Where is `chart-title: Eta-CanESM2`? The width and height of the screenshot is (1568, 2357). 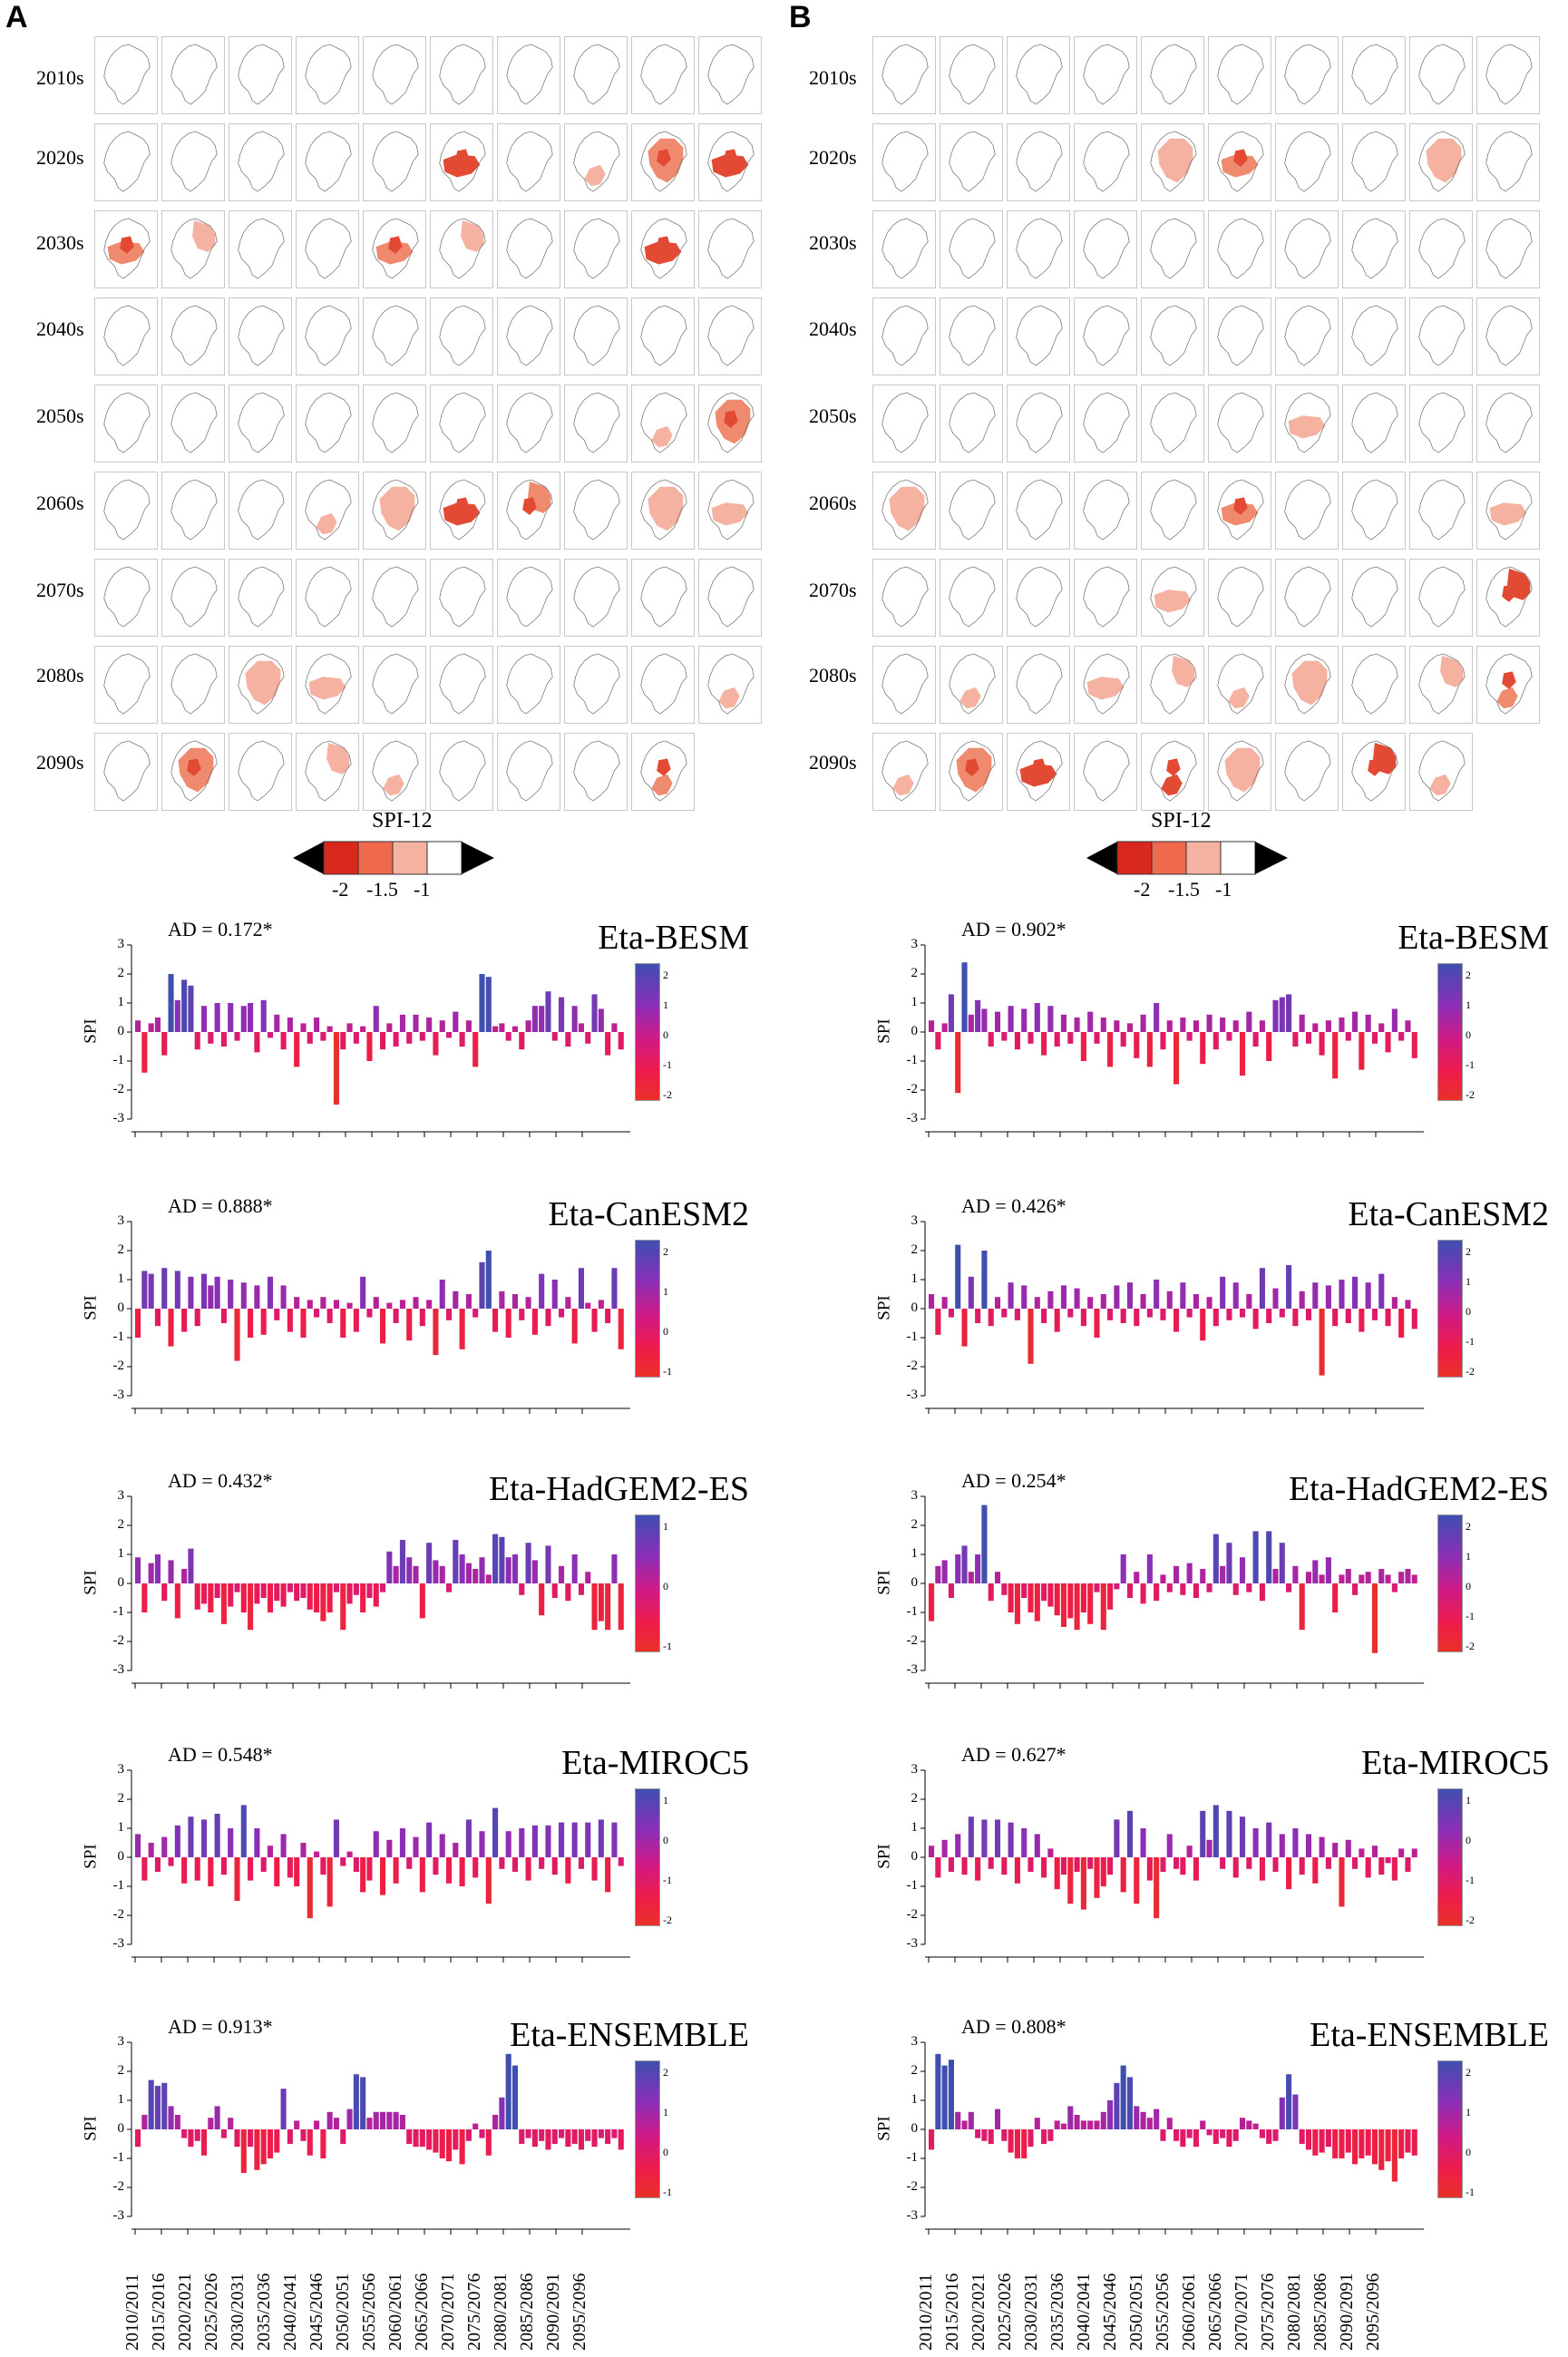
chart-title: Eta-CanESM2 is located at coordinates (648, 1214).